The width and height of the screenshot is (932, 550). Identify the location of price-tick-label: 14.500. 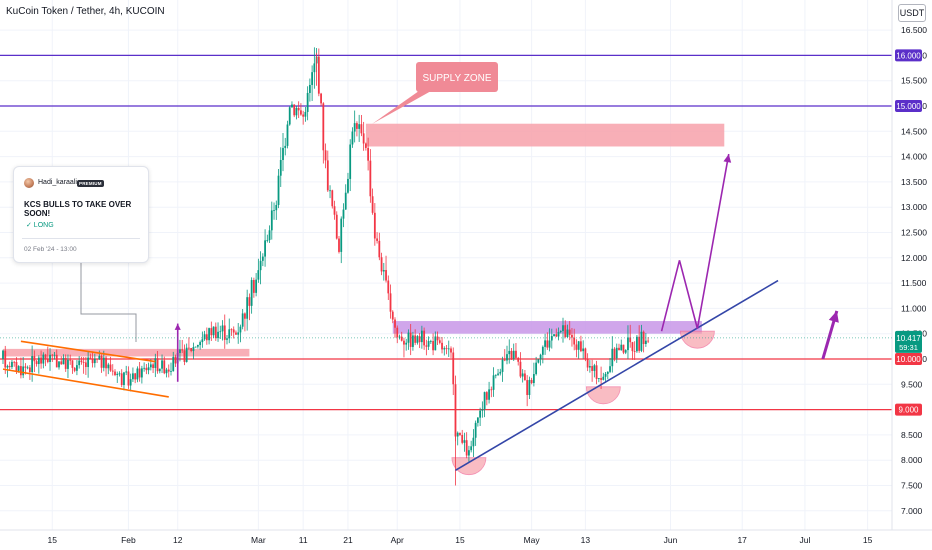
(914, 131).